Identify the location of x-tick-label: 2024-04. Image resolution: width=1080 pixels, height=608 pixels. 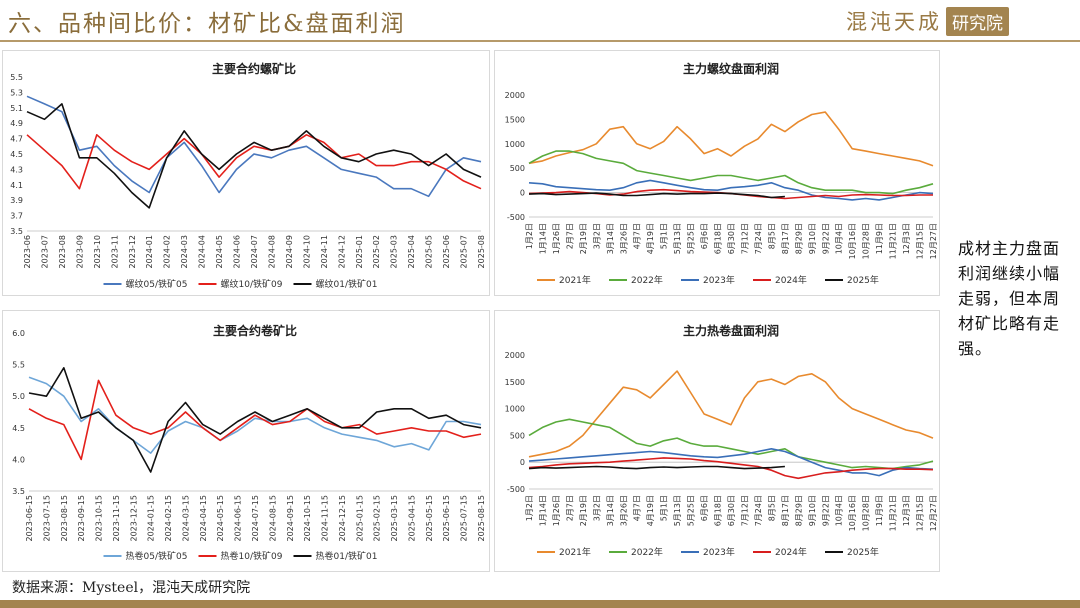
(202, 251).